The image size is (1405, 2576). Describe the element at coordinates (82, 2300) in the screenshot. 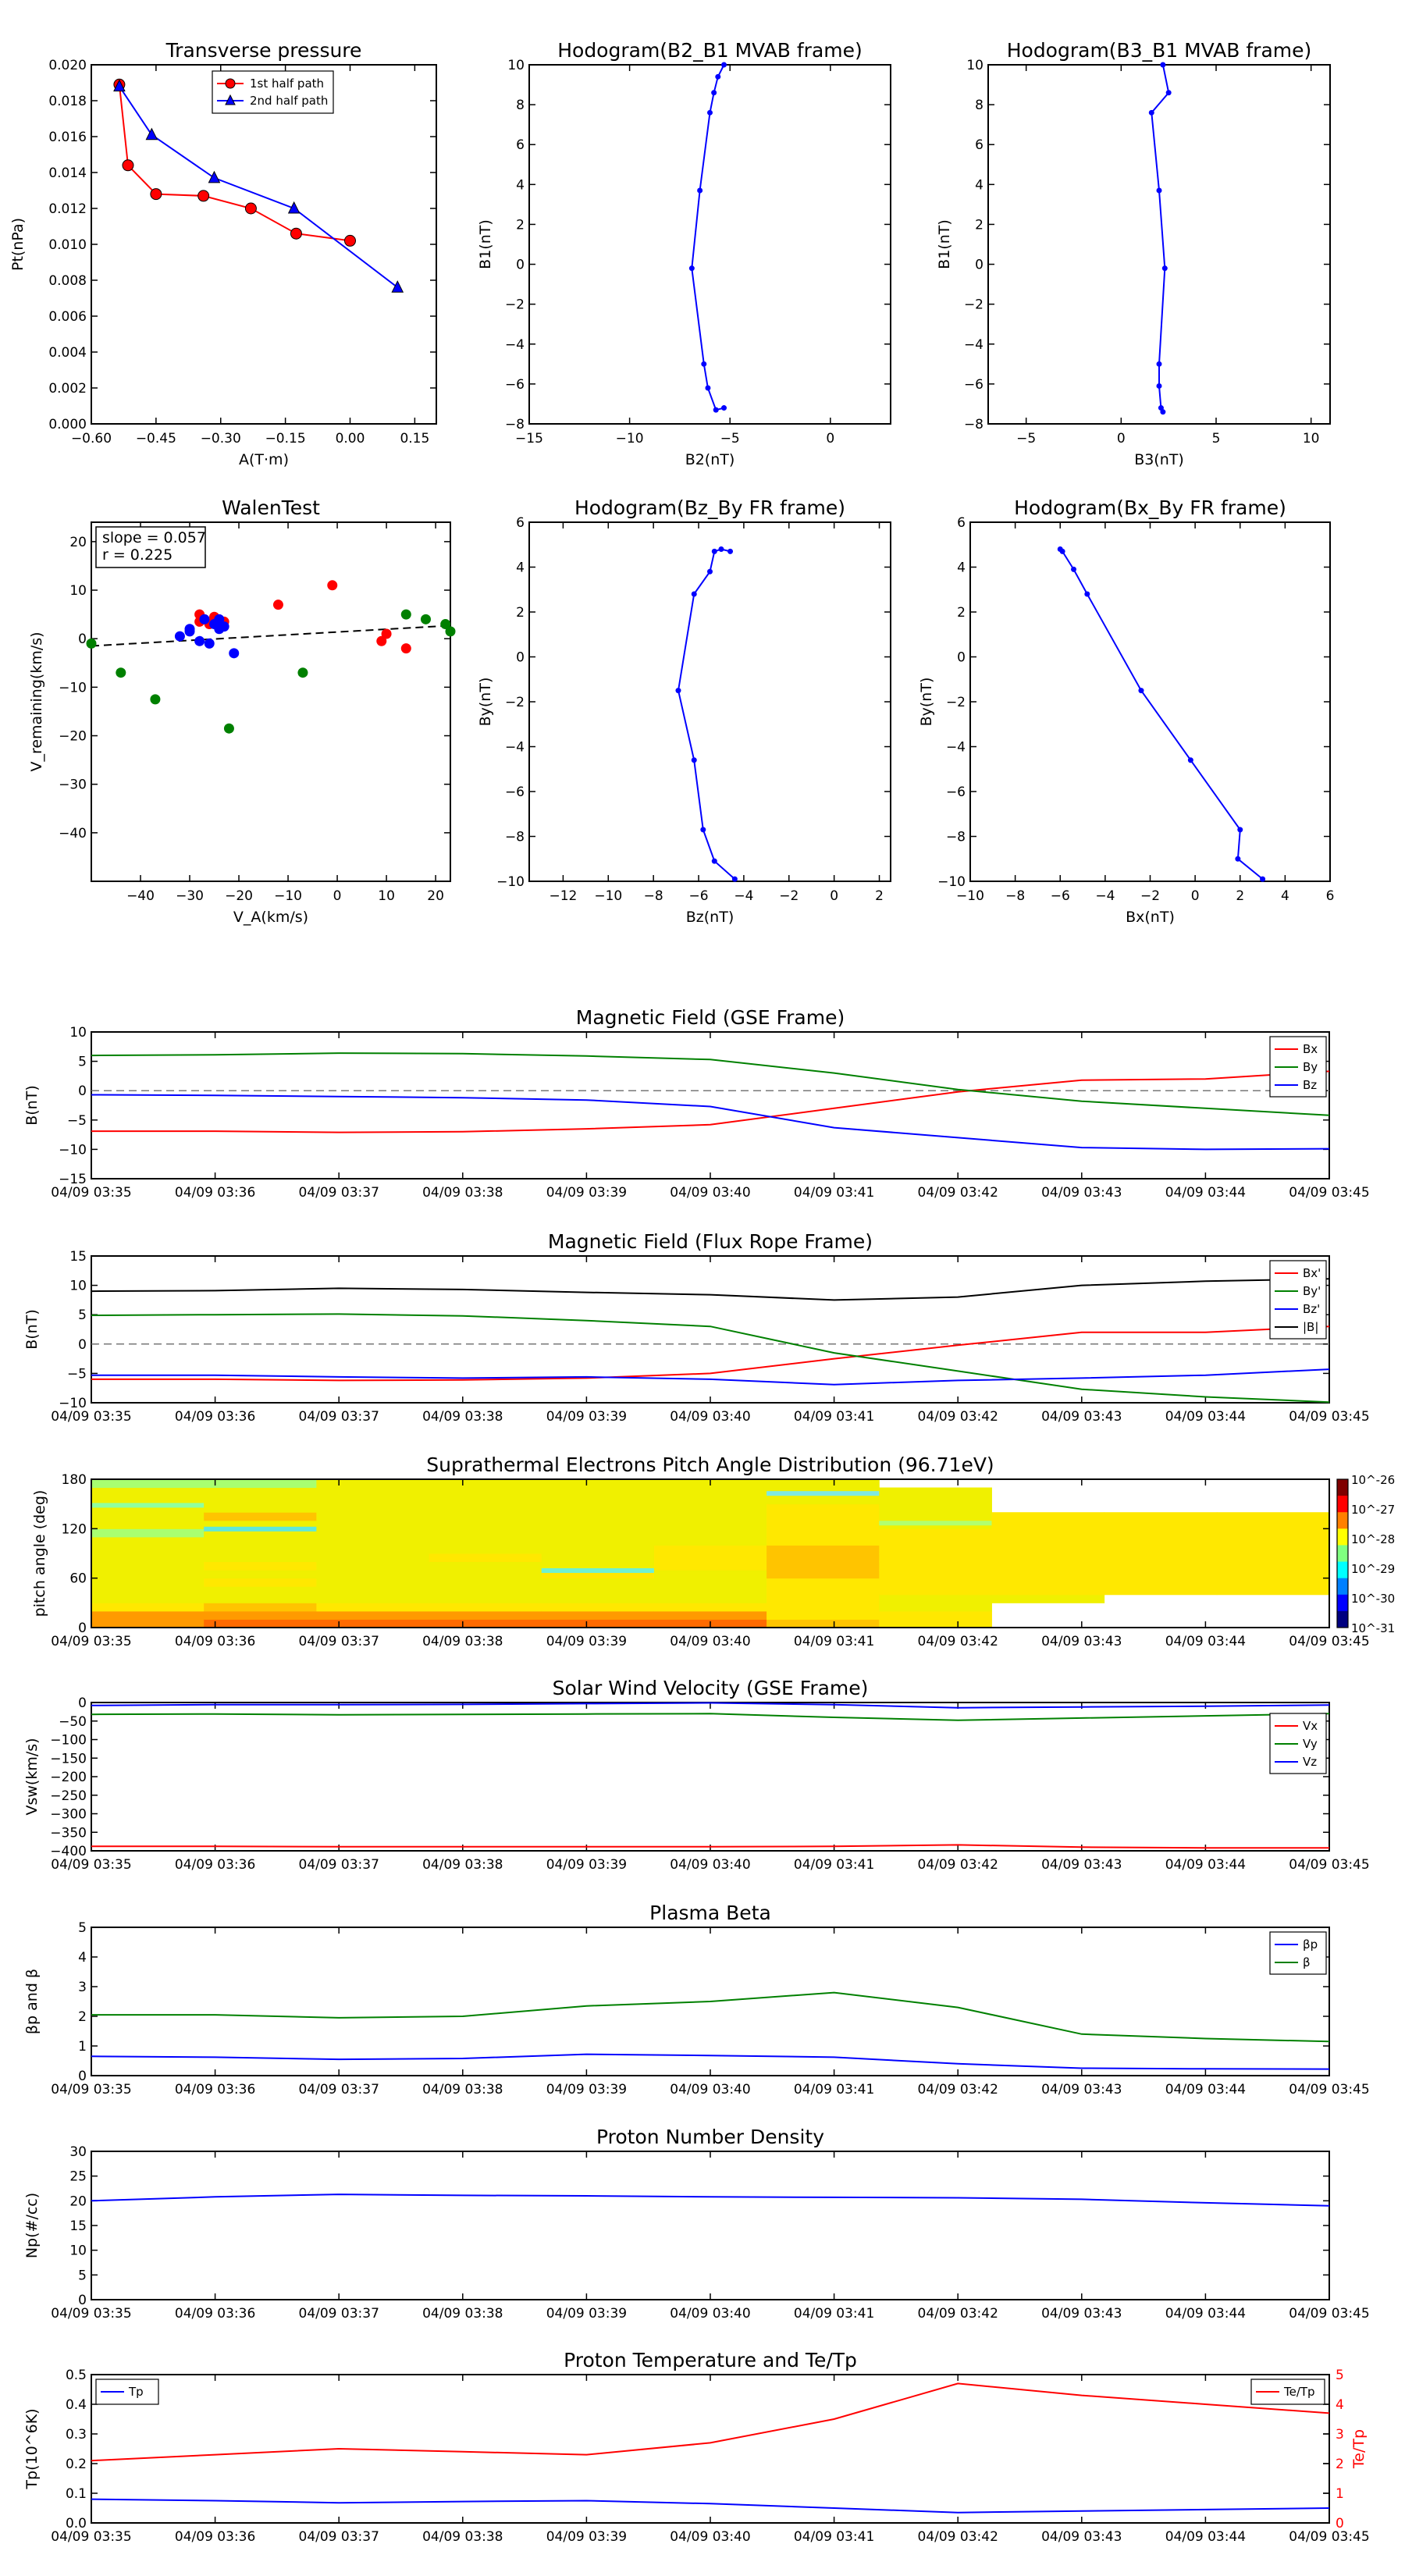

I see `np-ytick-label: 0` at that location.